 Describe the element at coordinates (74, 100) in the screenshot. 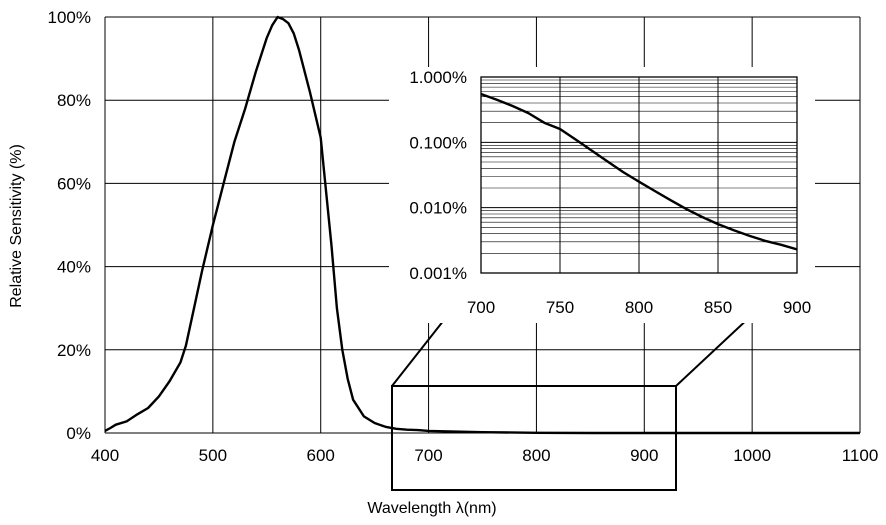

I see `y-tick-label: 80%` at that location.